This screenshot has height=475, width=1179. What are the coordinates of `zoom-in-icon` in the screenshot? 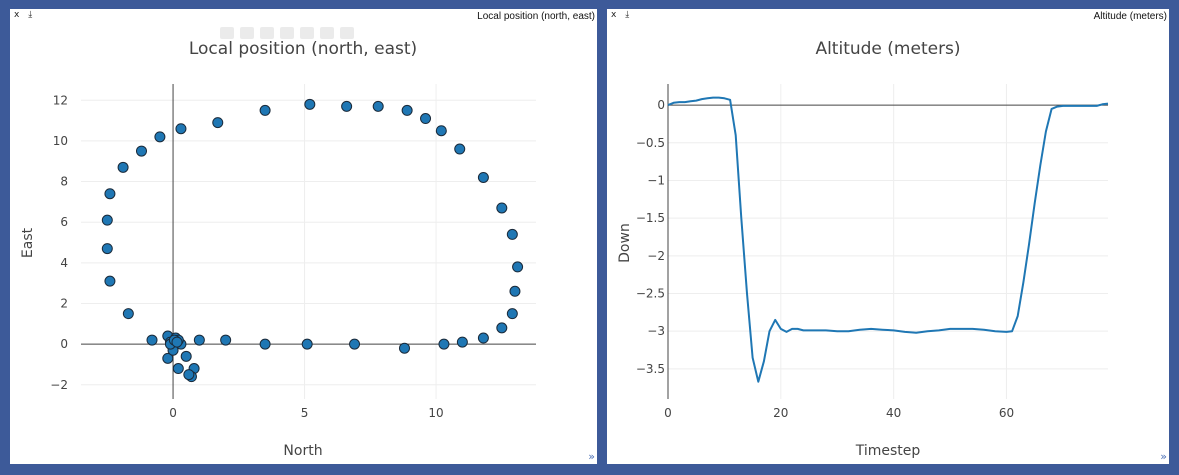 It's located at (287, 33).